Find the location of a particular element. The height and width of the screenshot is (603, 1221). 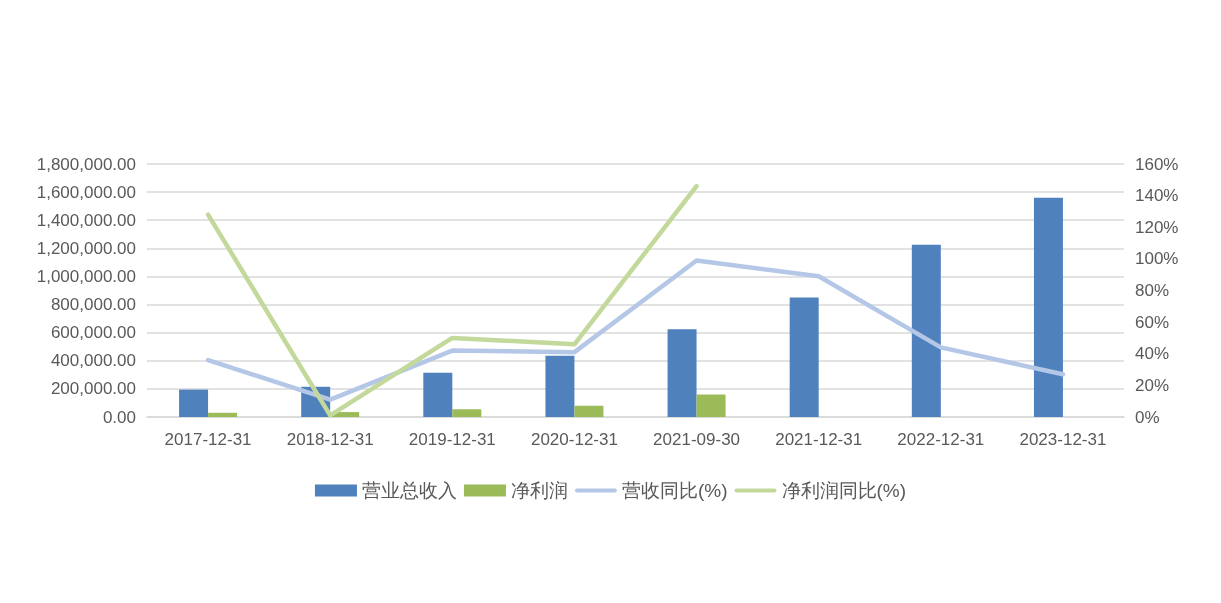

y-tick-label: 1,200,000.00 is located at coordinates (86, 248).